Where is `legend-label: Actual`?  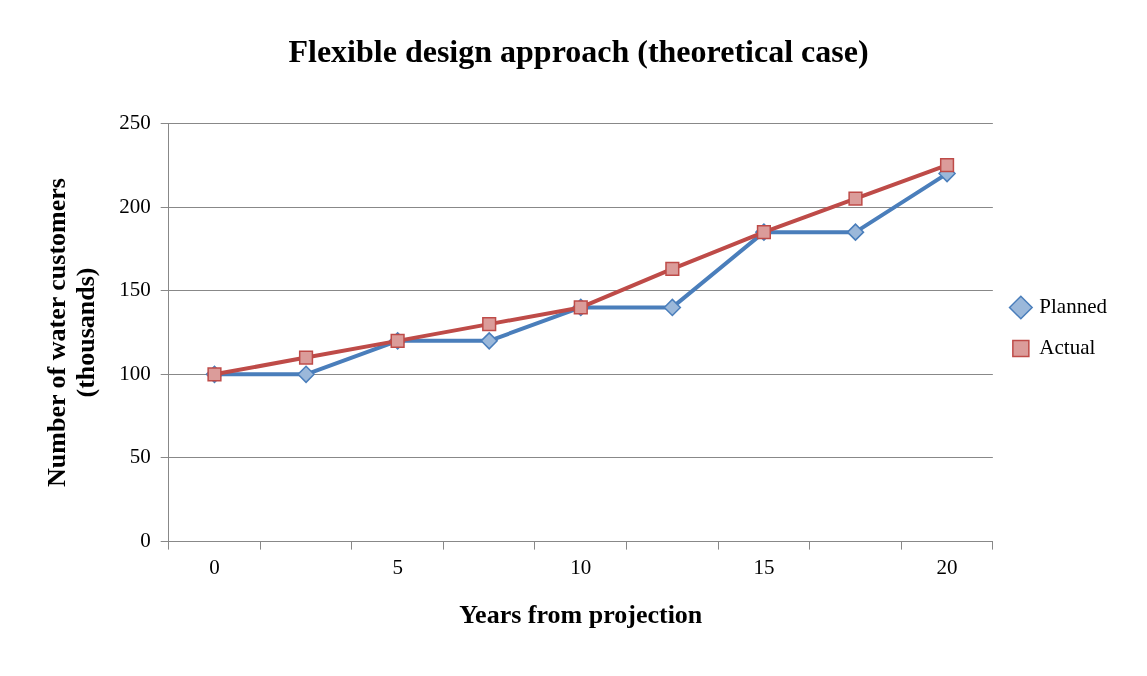 legend-label: Actual is located at coordinates (1067, 347).